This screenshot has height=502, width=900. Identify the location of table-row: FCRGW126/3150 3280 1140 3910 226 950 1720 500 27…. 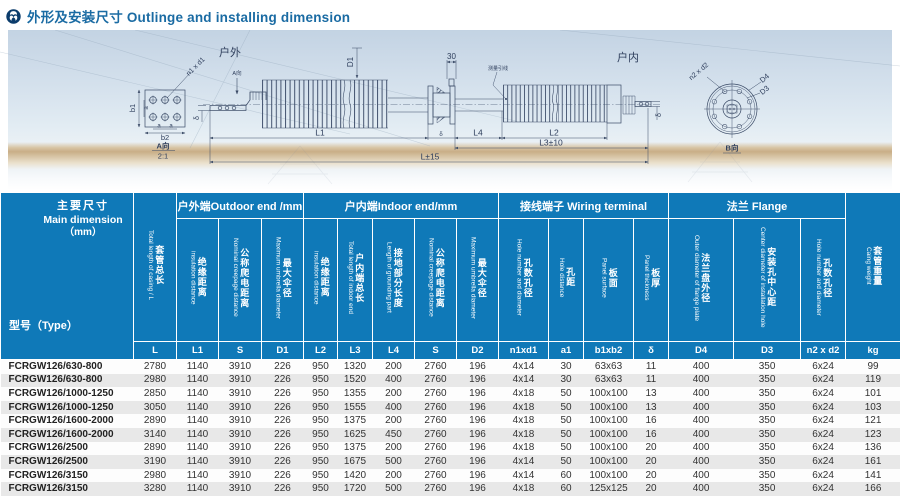
(450, 489).